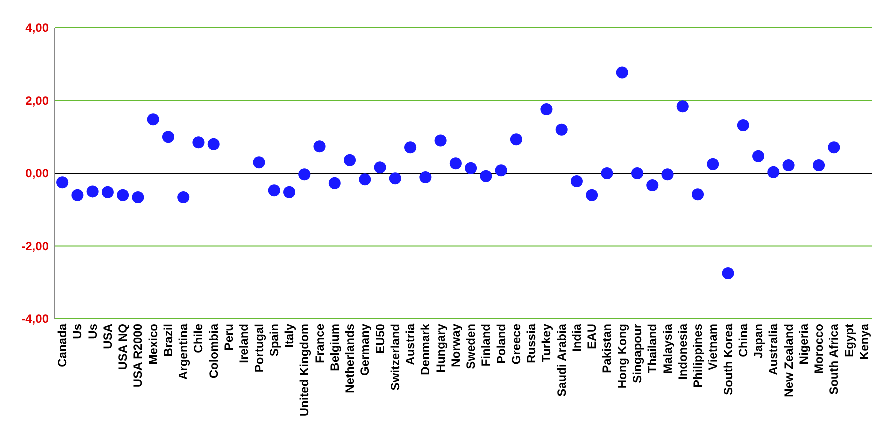 The height and width of the screenshot is (436, 893). I want to click on x-tick-label: Ireland, so click(244, 344).